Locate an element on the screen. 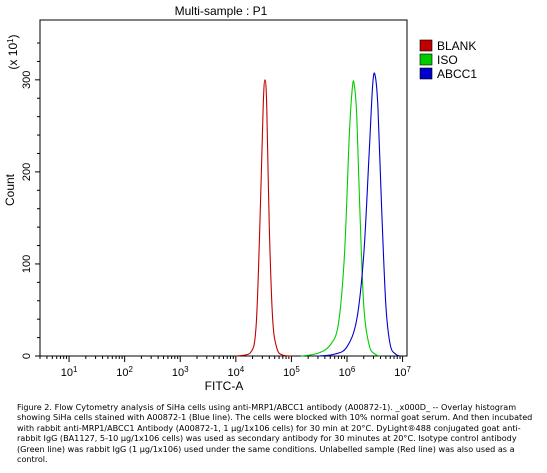 The width and height of the screenshot is (547, 473). legend-swatch-blank is located at coordinates (426, 45).